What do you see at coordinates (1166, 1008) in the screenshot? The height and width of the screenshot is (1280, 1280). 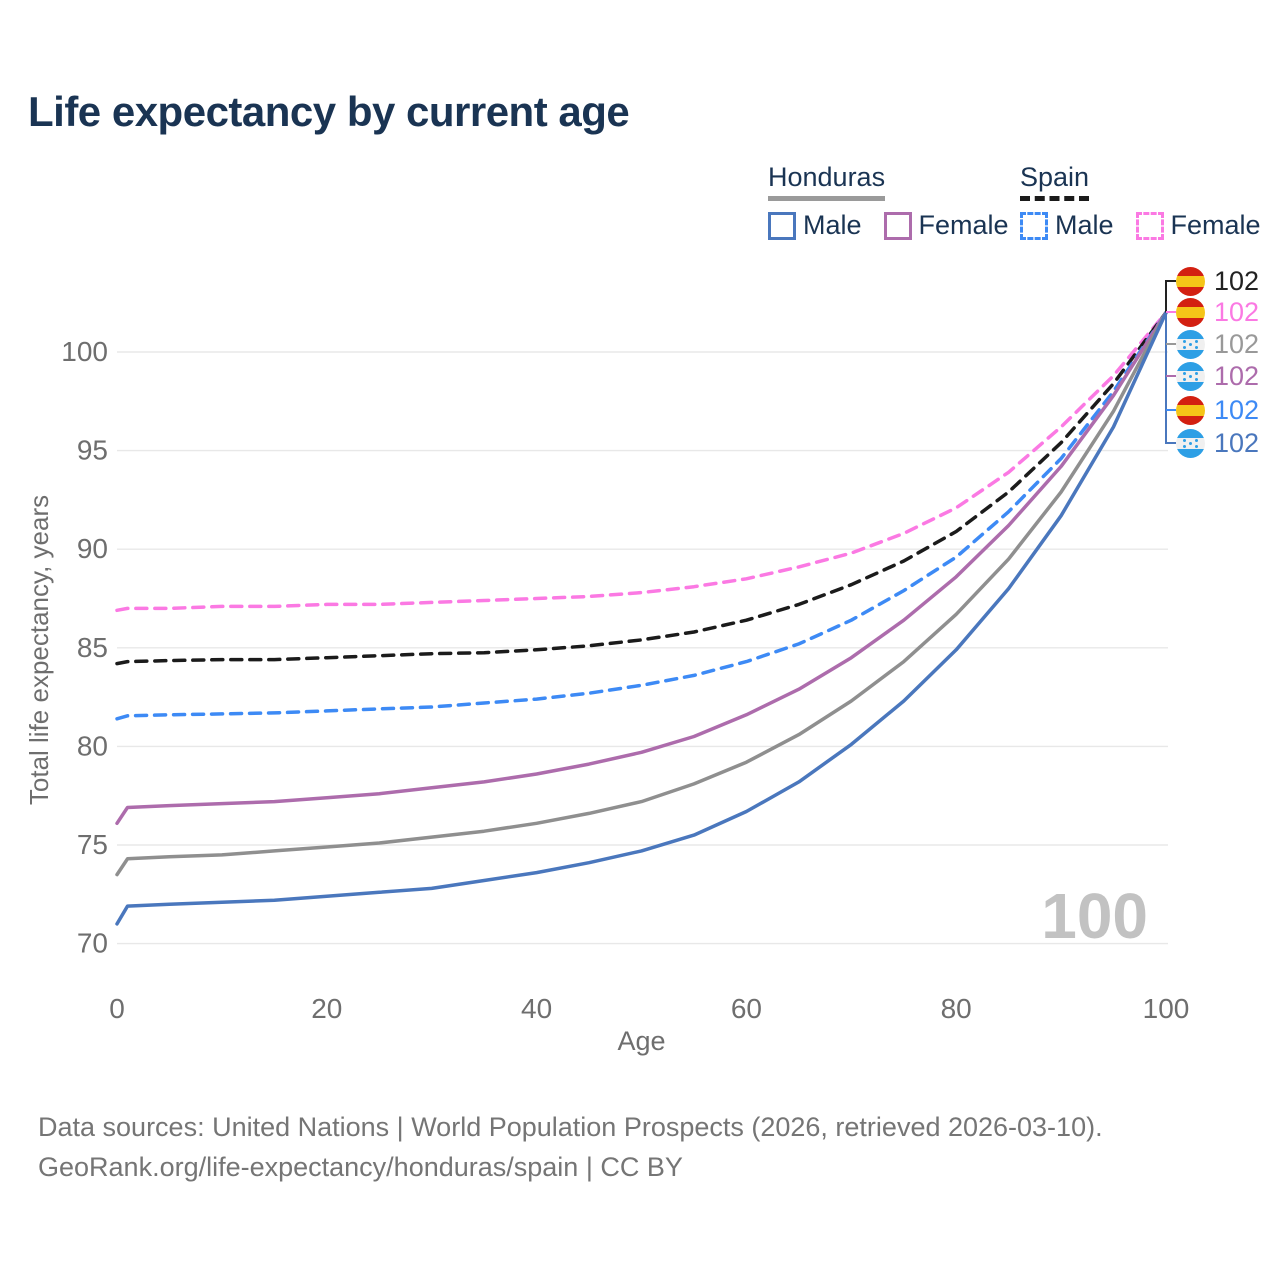 I see `x-tick-label: 100` at bounding box center [1166, 1008].